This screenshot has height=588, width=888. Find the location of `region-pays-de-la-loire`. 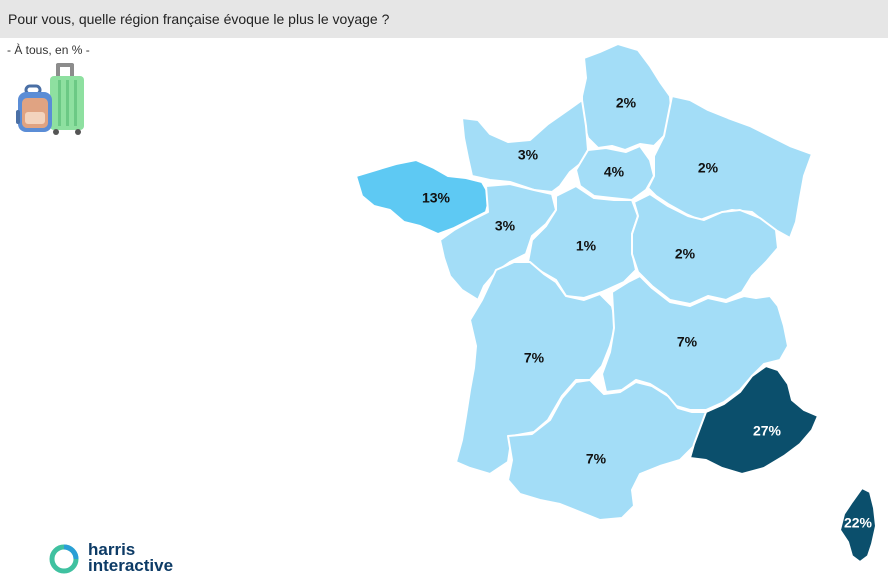

region-pays-de-la-loire is located at coordinates (498, 242).